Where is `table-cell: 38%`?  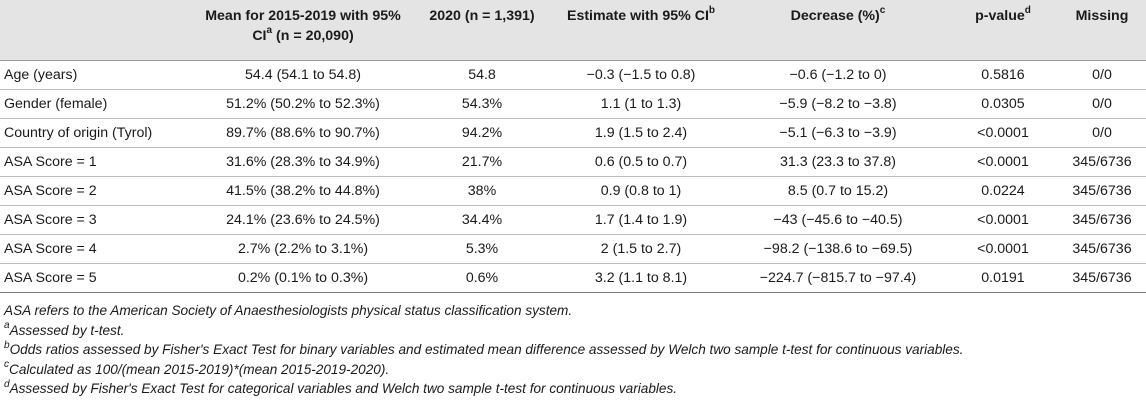
table-cell: 38% is located at coordinates (482, 191).